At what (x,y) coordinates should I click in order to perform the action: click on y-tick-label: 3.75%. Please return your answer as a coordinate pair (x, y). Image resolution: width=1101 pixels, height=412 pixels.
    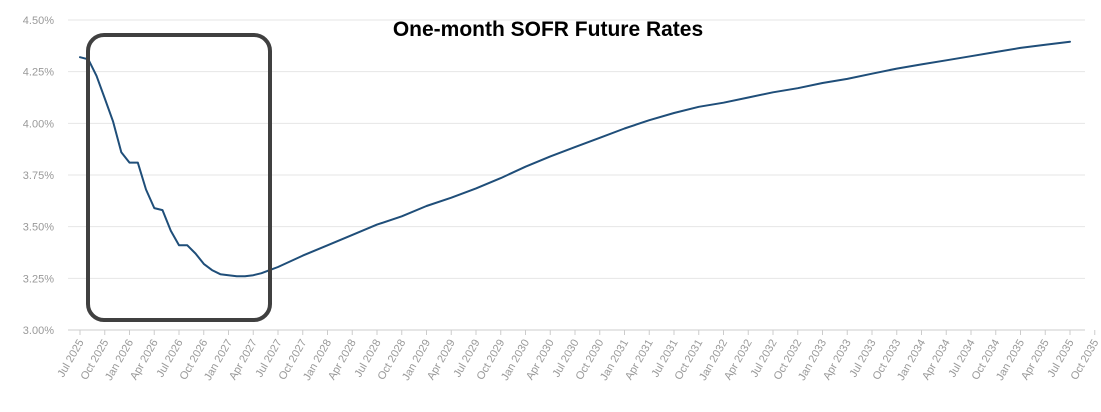
    Looking at the image, I should click on (38, 176).